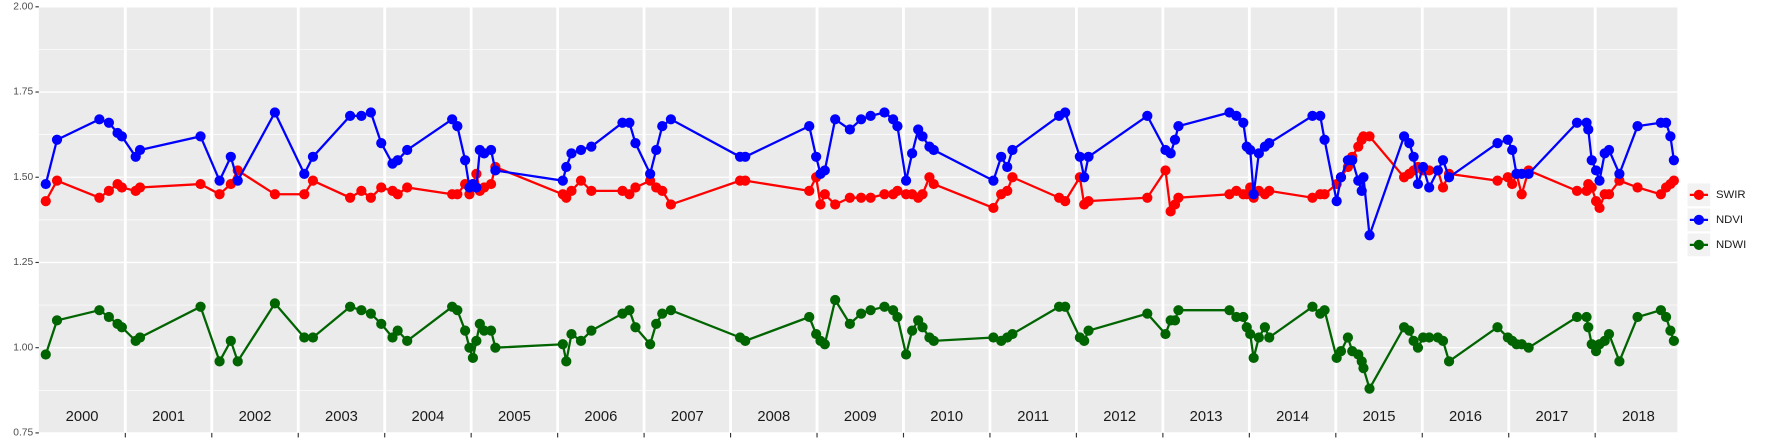 Image resolution: width=1773 pixels, height=442 pixels. Describe the element at coordinates (82, 417) in the screenshot. I see `year-label: 2000` at that location.